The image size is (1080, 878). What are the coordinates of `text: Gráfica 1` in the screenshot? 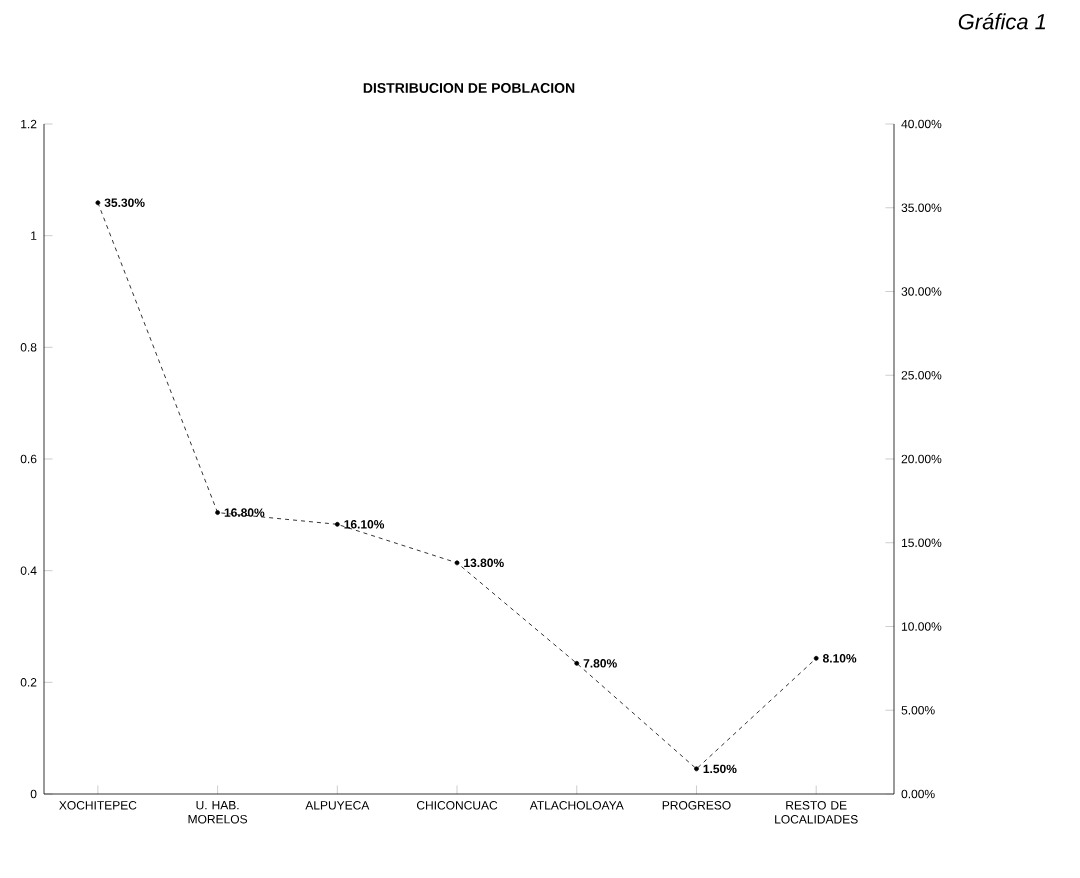 It's located at (1002, 21).